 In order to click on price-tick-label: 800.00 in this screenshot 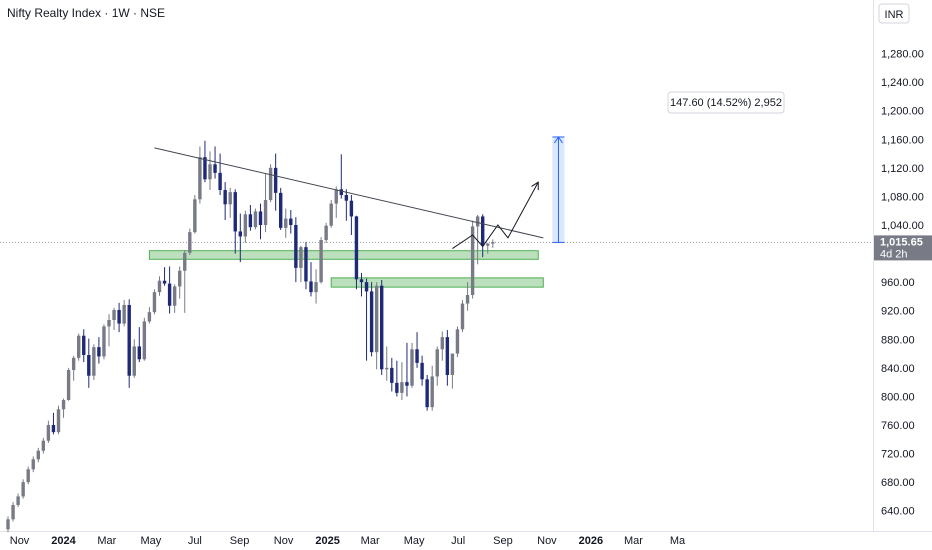, I will do `click(898, 397)`.